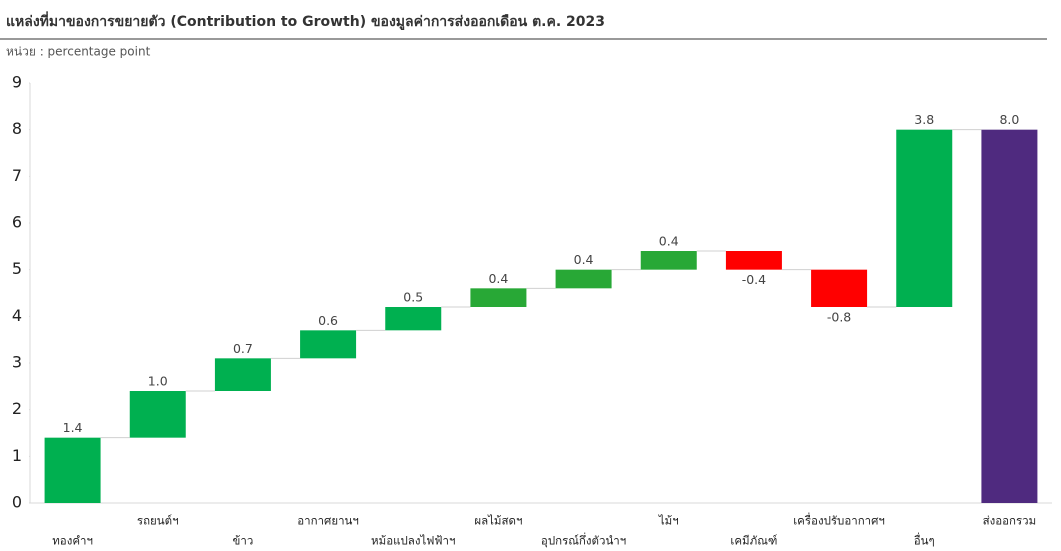  What do you see at coordinates (72, 541) in the screenshot?
I see `x-tick-label: ทองคำฯ` at bounding box center [72, 541].